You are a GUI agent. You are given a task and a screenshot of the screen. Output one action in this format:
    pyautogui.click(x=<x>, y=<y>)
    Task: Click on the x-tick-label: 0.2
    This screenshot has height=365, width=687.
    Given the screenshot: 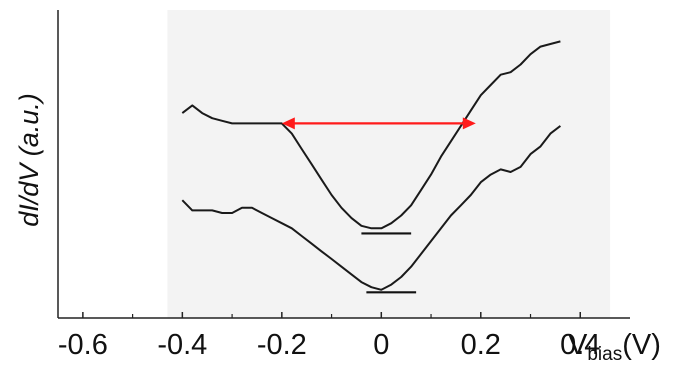 What is the action you would take?
    pyautogui.click(x=481, y=345)
    